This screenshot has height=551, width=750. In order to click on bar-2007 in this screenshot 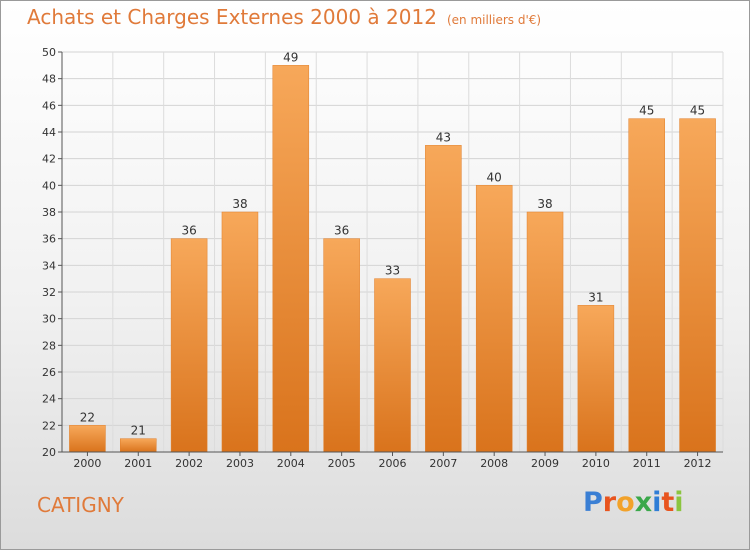, I will do `click(443, 299)`.